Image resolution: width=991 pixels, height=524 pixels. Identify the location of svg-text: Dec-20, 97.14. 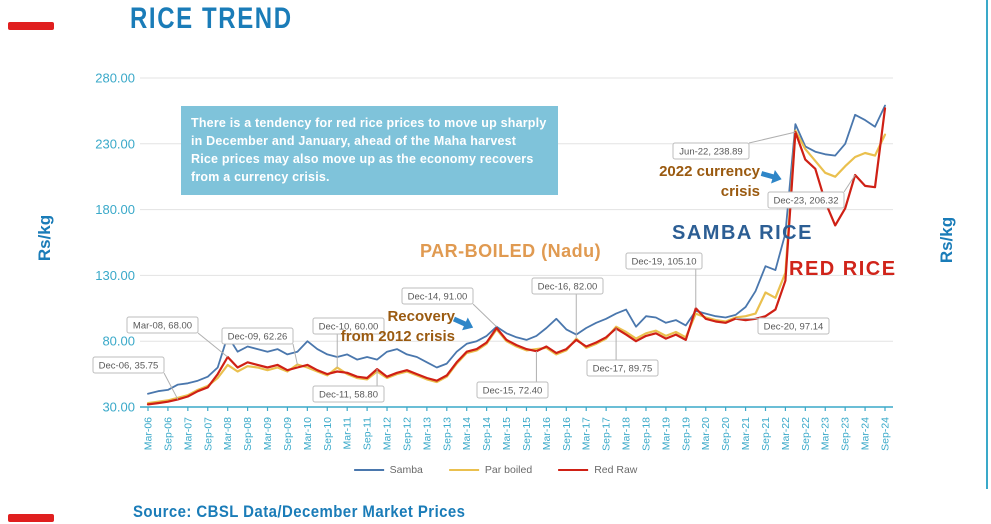
(794, 327).